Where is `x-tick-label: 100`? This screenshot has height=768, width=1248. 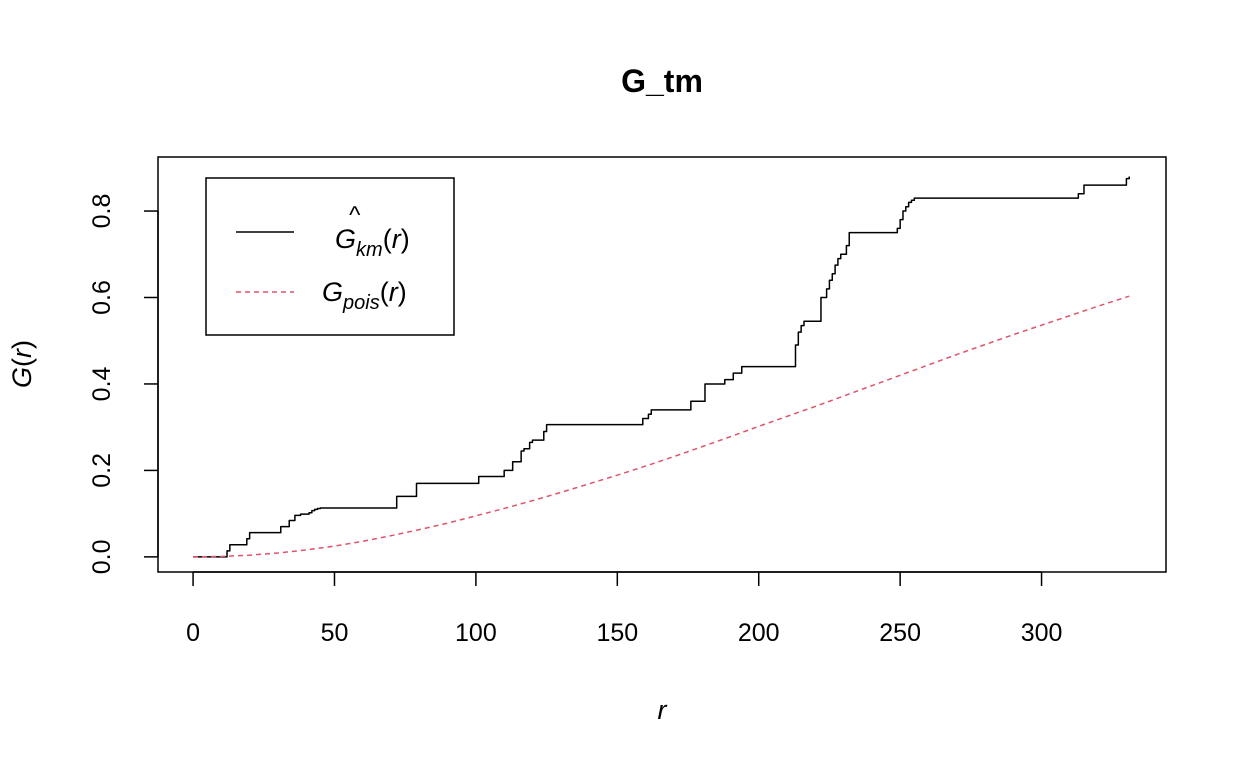 x-tick-label: 100 is located at coordinates (476, 633).